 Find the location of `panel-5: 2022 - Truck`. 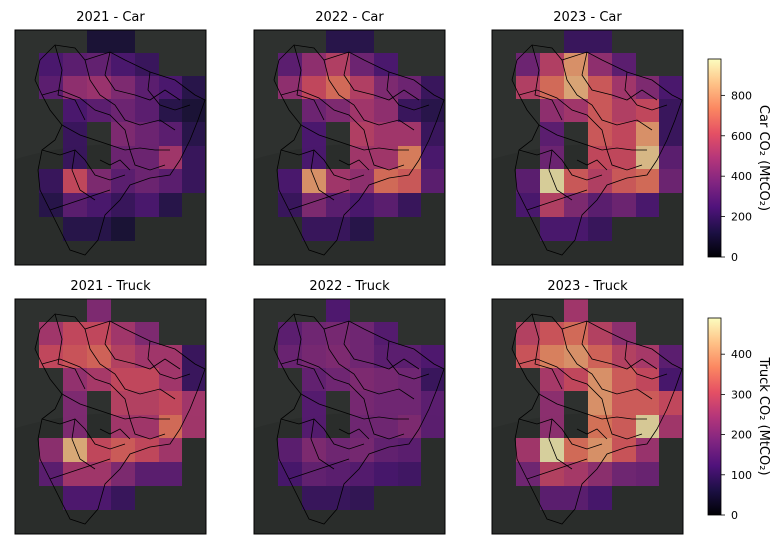

panel-5: 2022 - Truck is located at coordinates (349, 407).